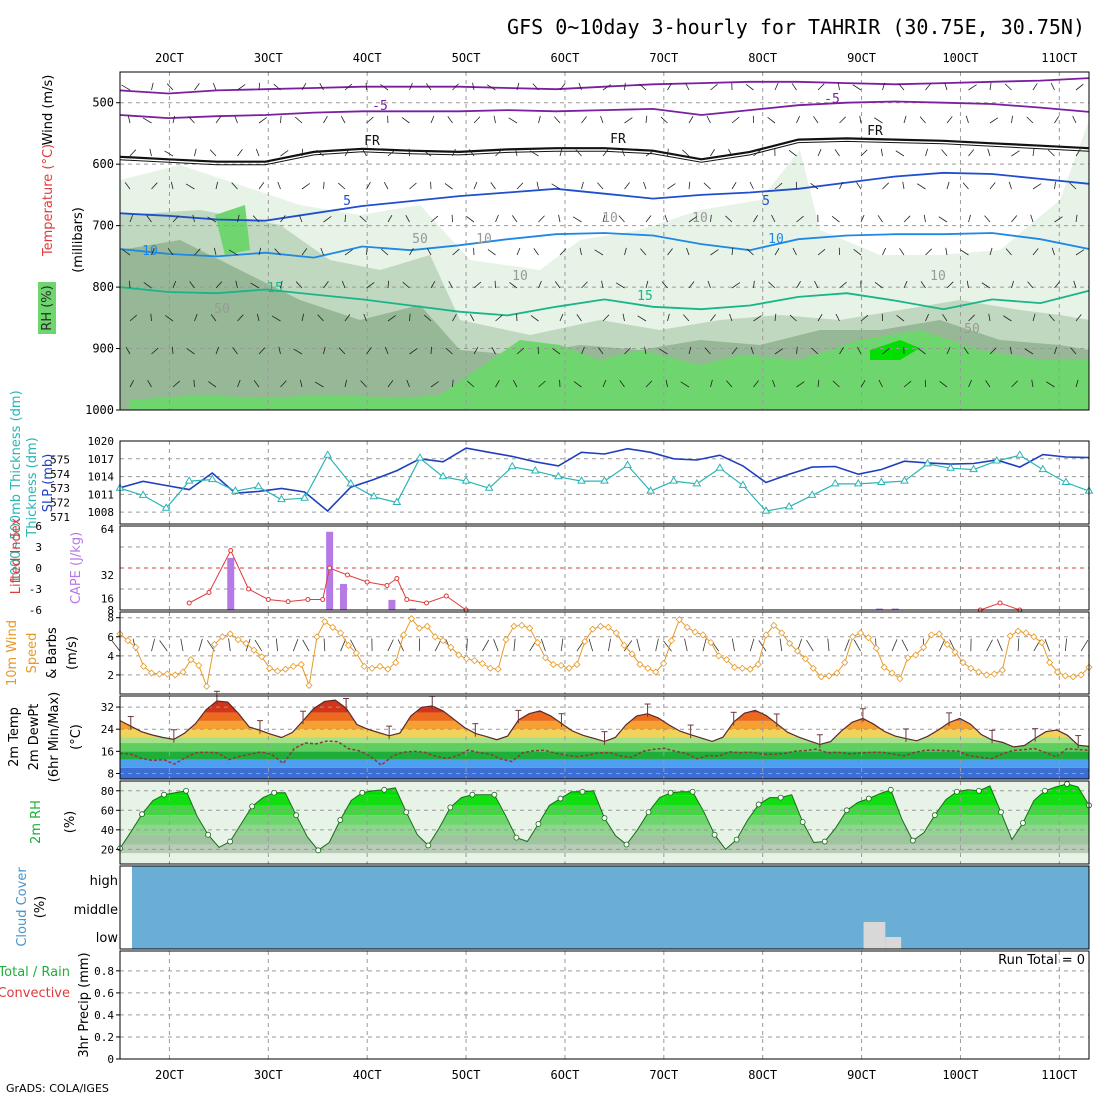 Image resolution: width=1100 pixels, height=1100 pixels. What do you see at coordinates (552, 907) in the screenshot?
I see `cloud-cover-panel: high middle low Cloud Cover (%)` at bounding box center [552, 907].